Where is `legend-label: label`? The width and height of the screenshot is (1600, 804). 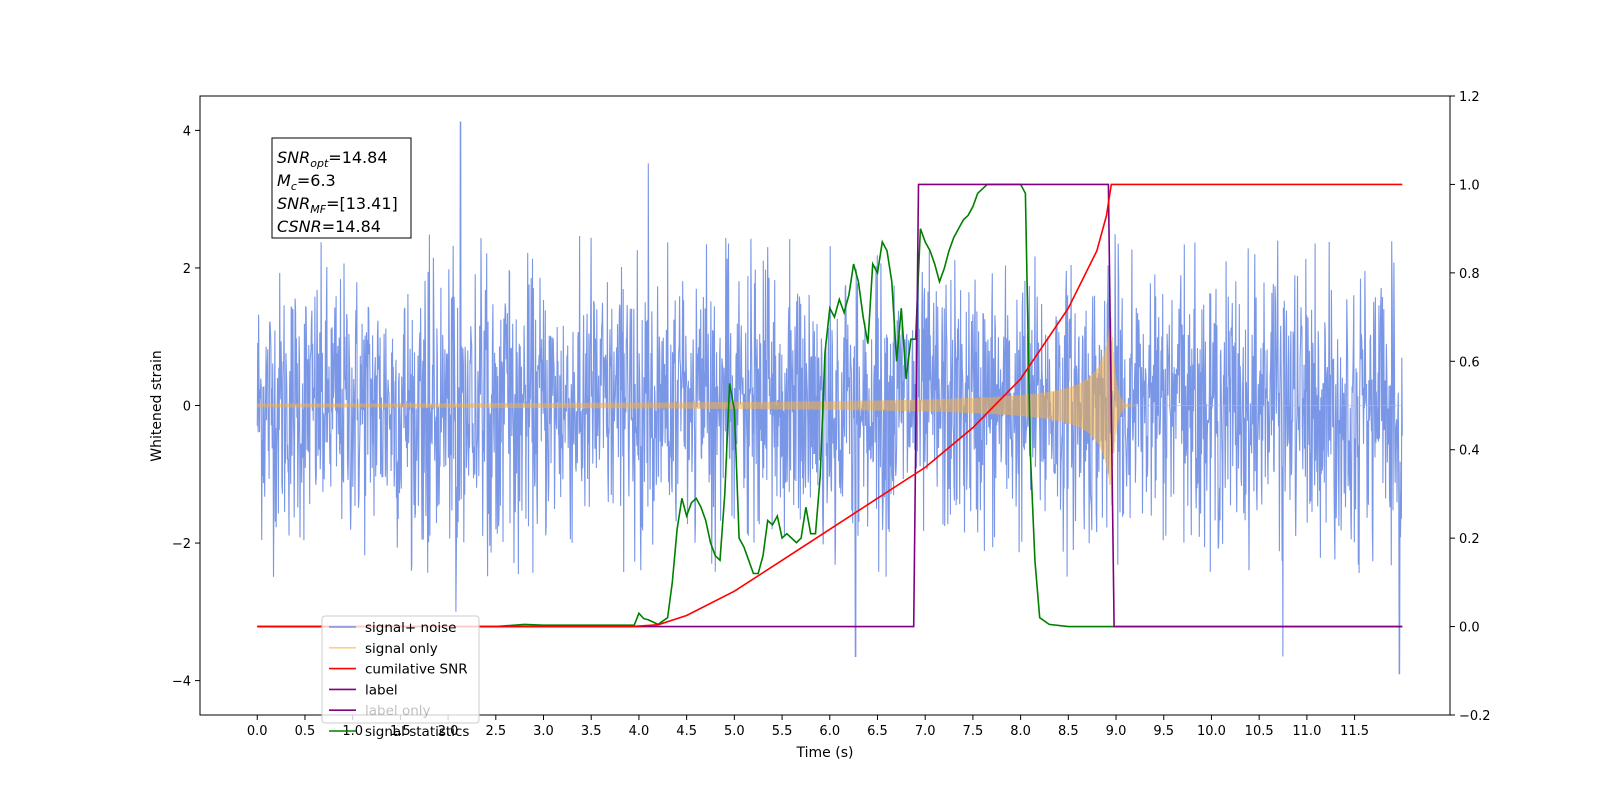
legend-label: label is located at coordinates (381, 690).